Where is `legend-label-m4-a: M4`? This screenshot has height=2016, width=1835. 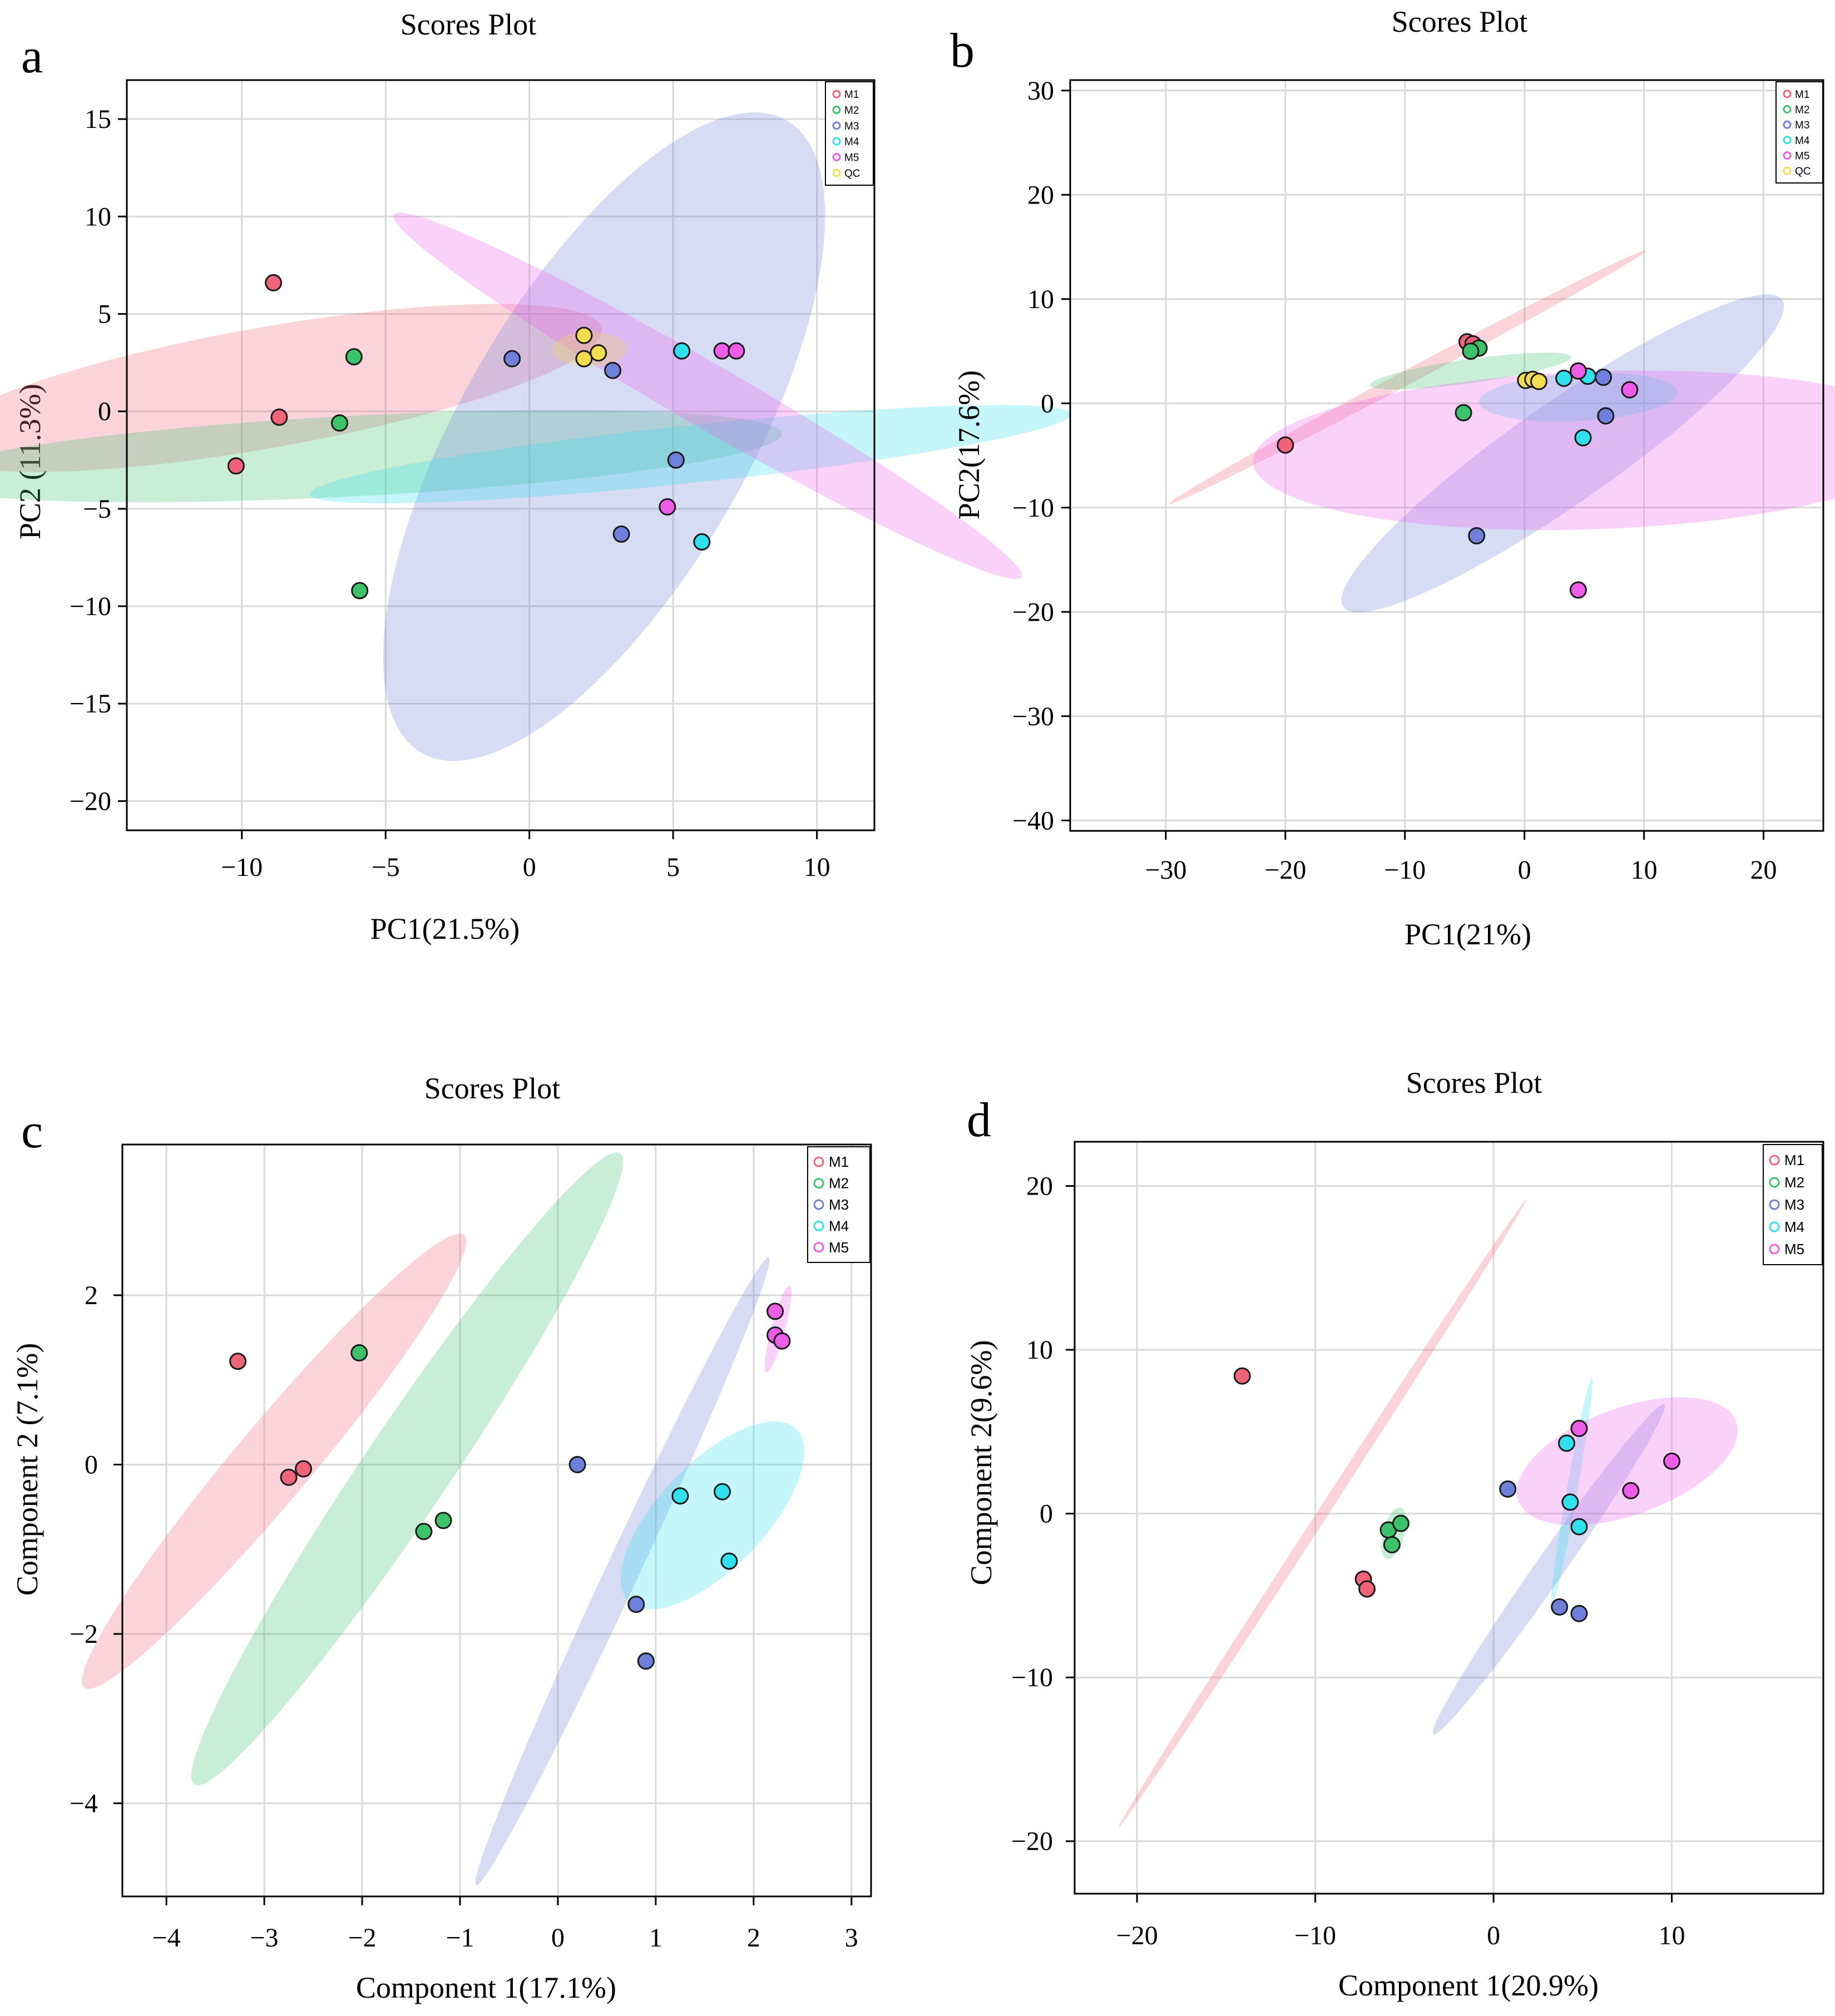
legend-label-m4-a: M4 is located at coordinates (852, 142).